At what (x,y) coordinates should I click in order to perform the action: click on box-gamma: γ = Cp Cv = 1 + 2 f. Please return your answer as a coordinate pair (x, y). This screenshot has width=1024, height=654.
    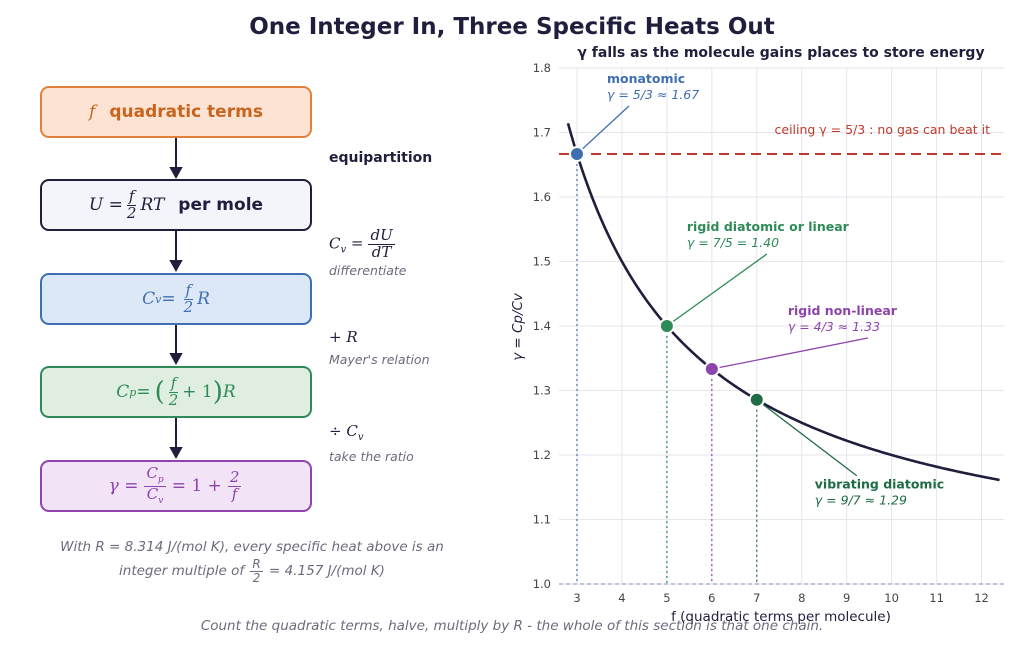
    Looking at the image, I should click on (176, 486).